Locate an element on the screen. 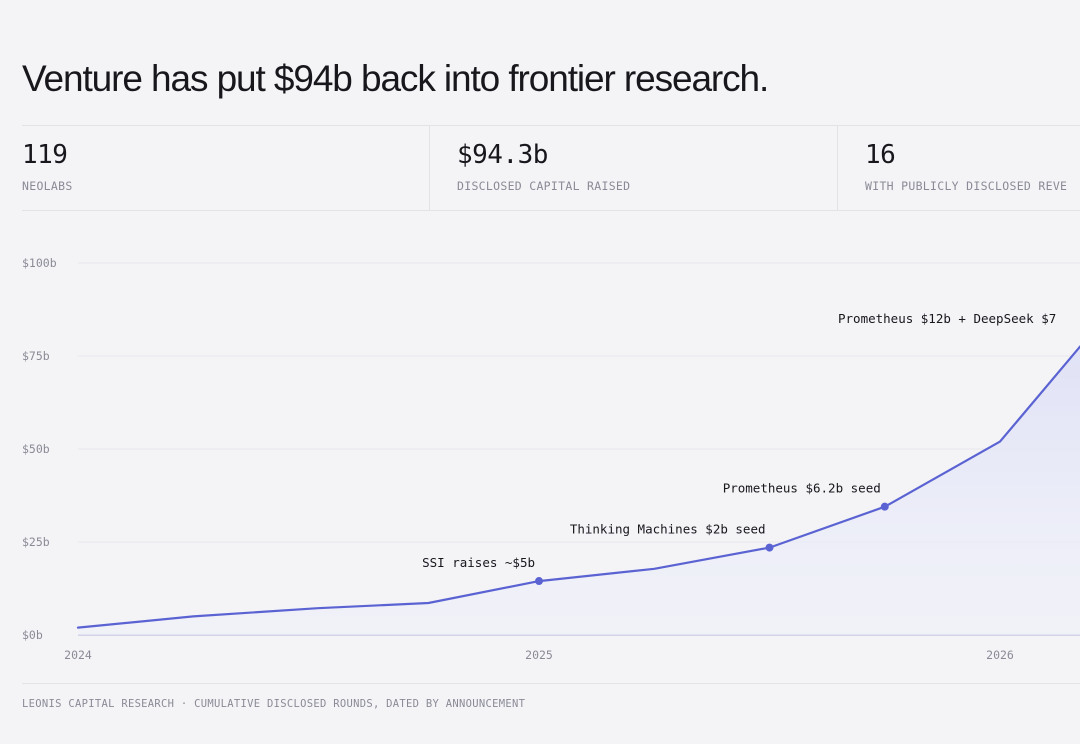 This screenshot has width=1080, height=744. stat-label: NEOLABS is located at coordinates (47, 186).